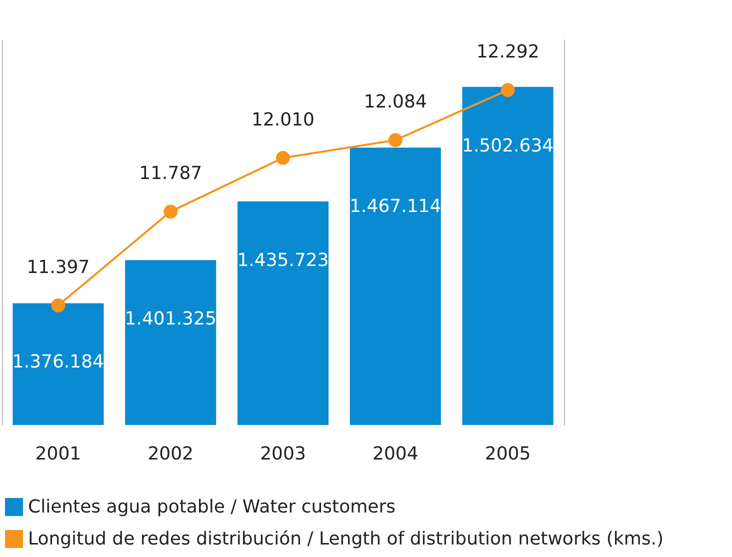  What do you see at coordinates (507, 454) in the screenshot?
I see `x-tick-label: 2005` at bounding box center [507, 454].